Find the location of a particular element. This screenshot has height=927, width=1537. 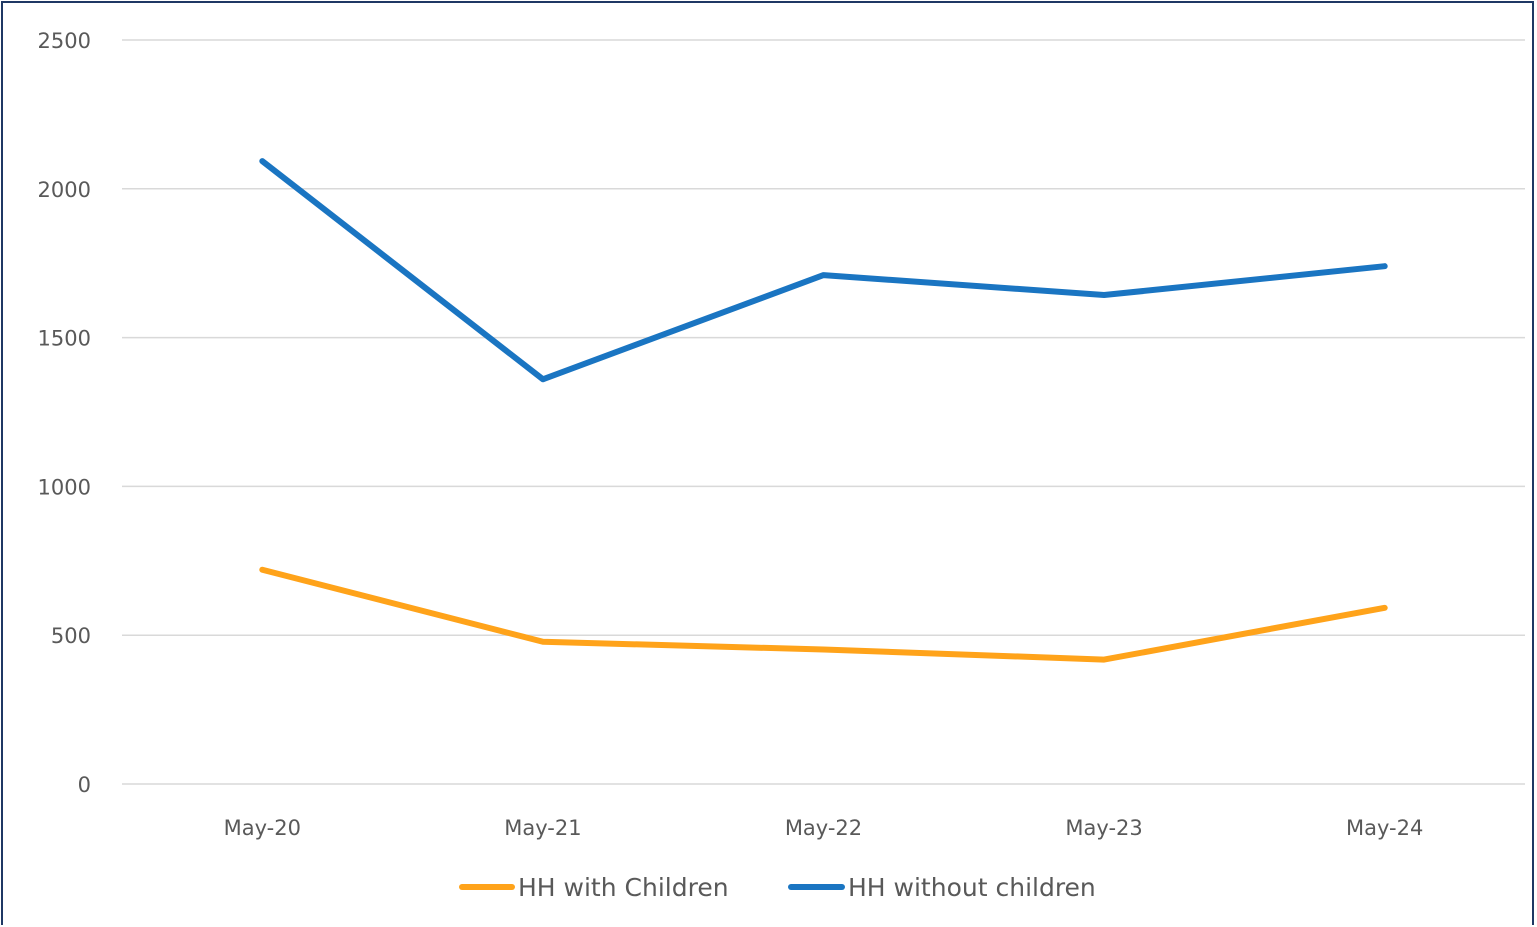

legend: HH with Children HH without children is located at coordinates (777, 887).